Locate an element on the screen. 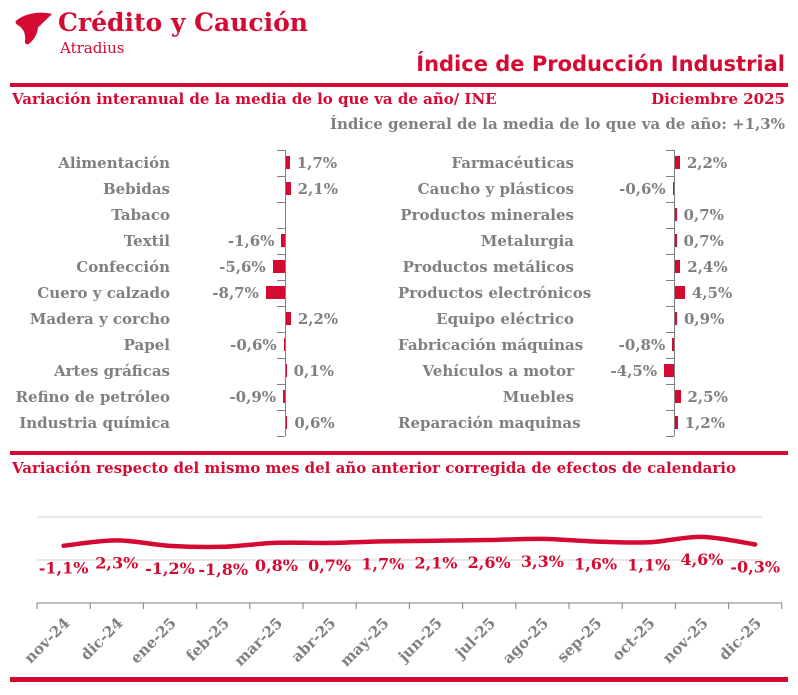  category-label: Productos minerales is located at coordinates (487, 215).